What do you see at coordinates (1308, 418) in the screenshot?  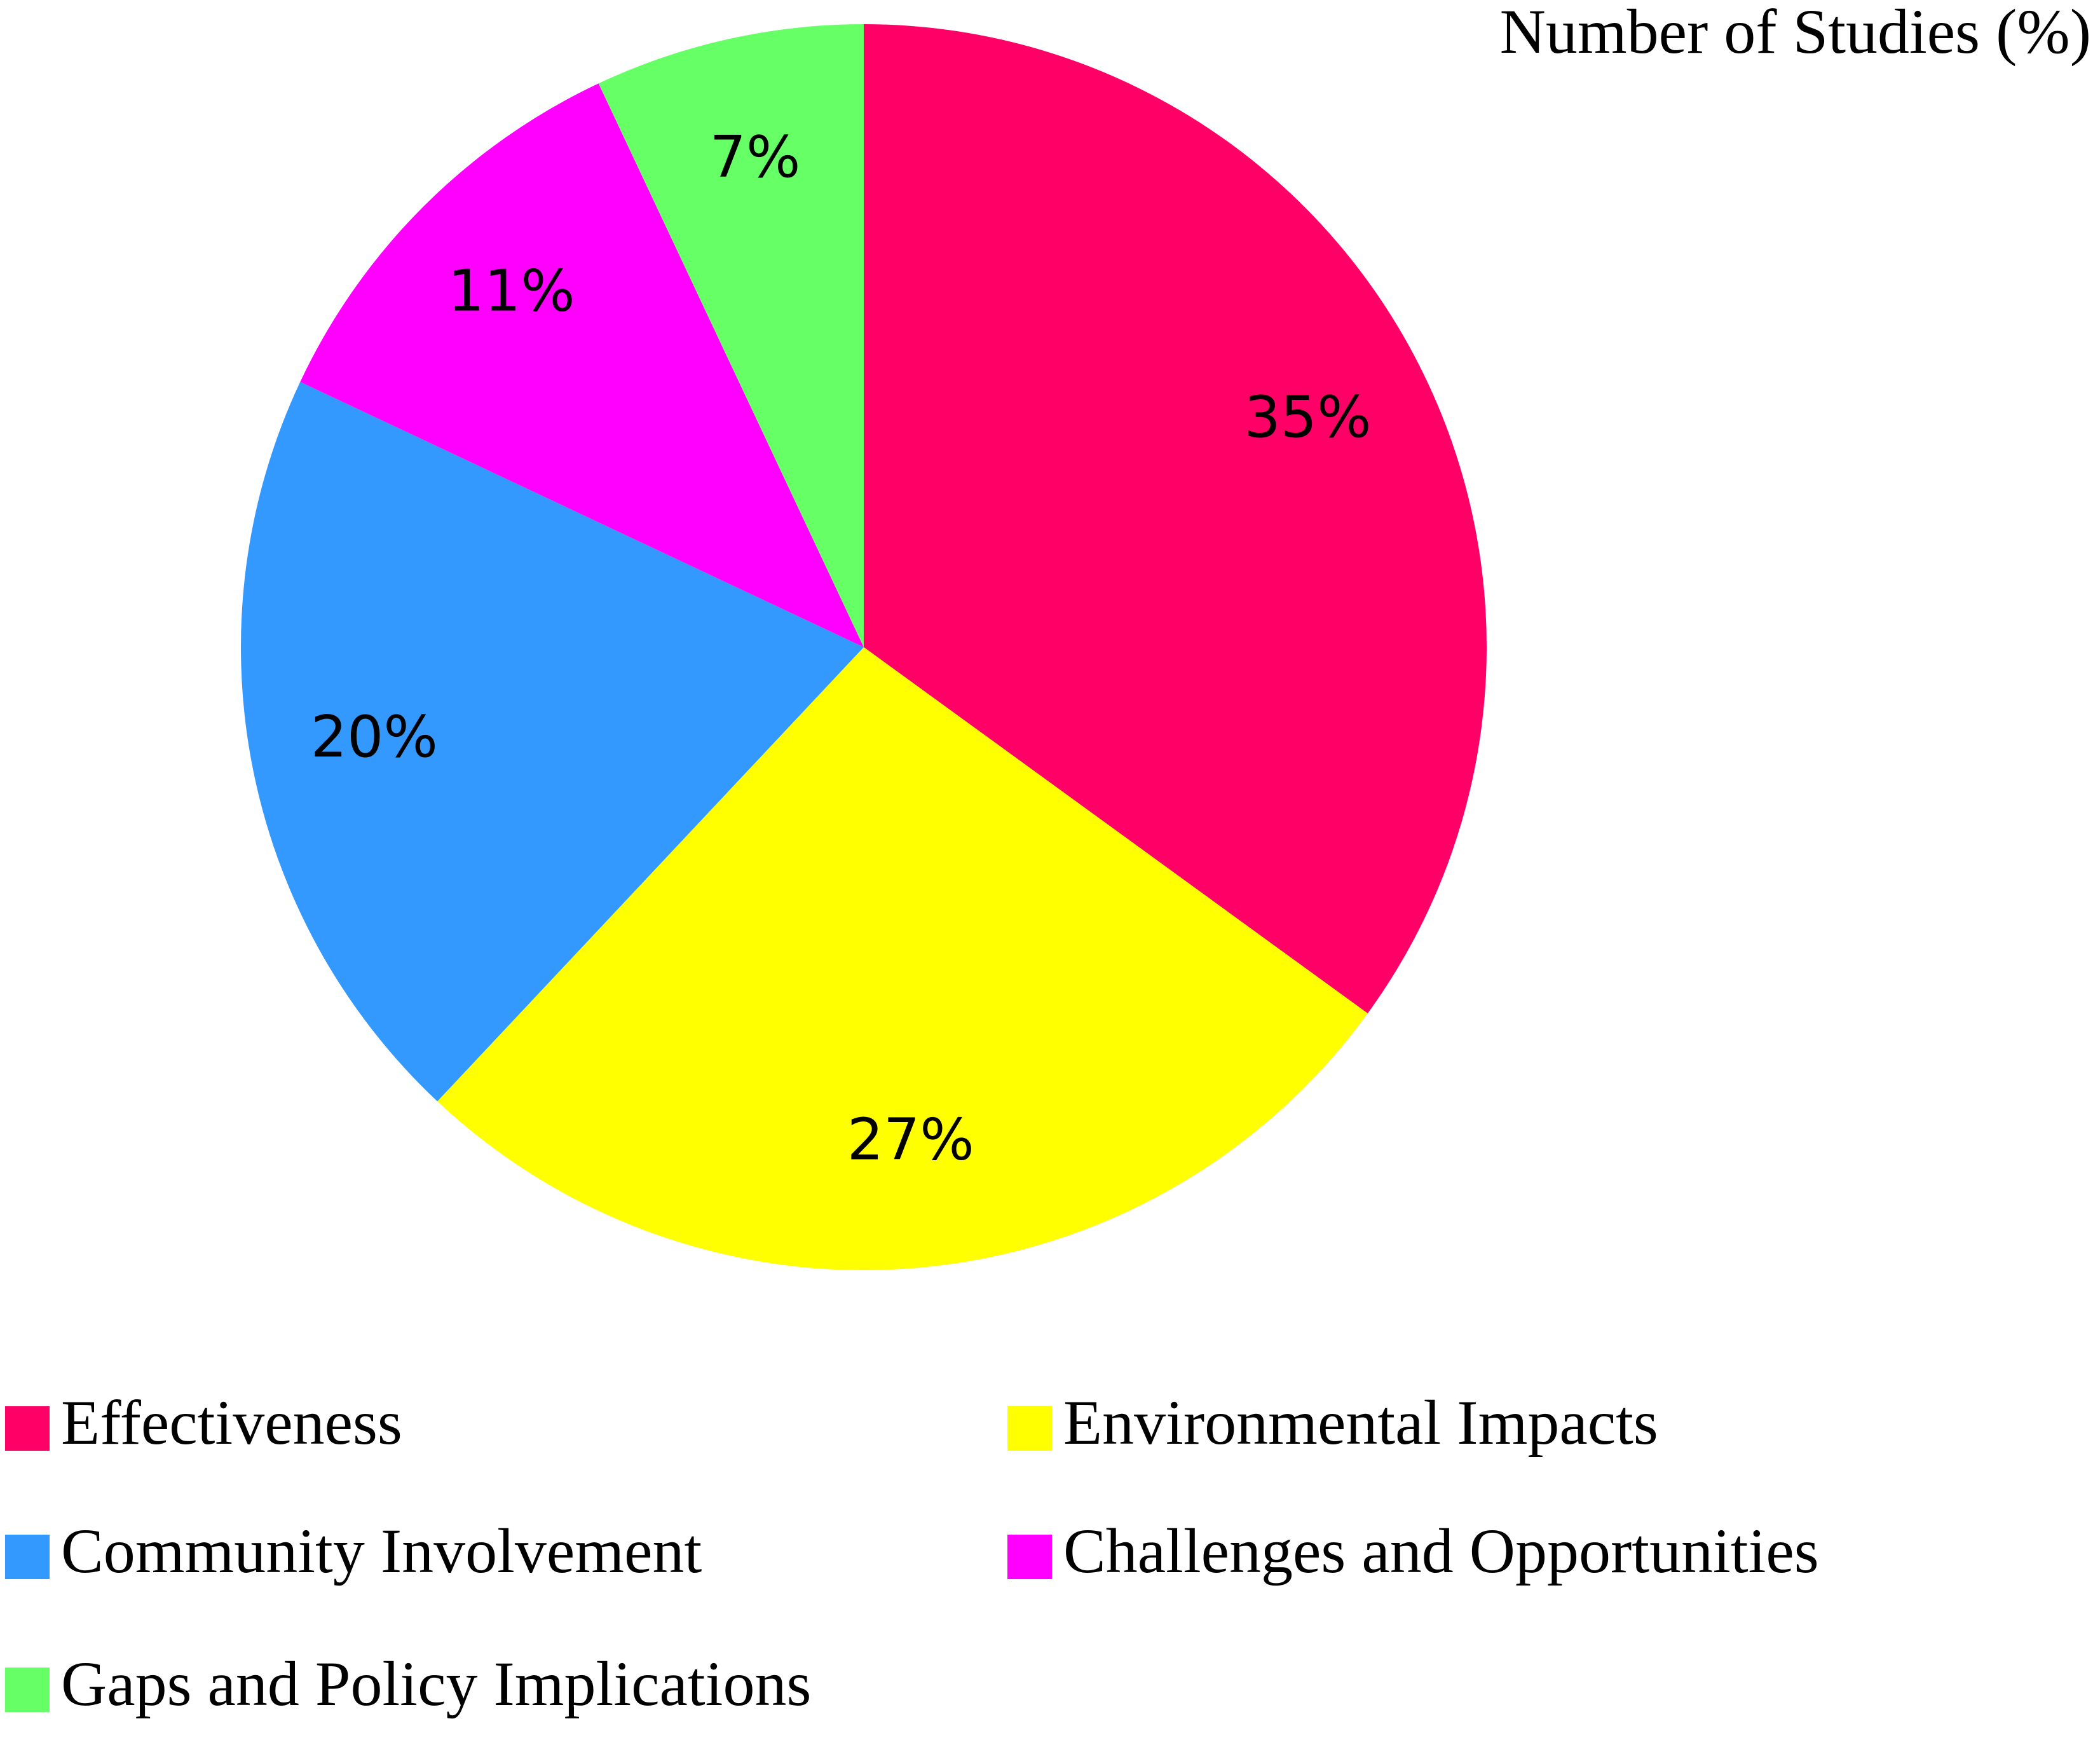 I see `data-label: 35%` at bounding box center [1308, 418].